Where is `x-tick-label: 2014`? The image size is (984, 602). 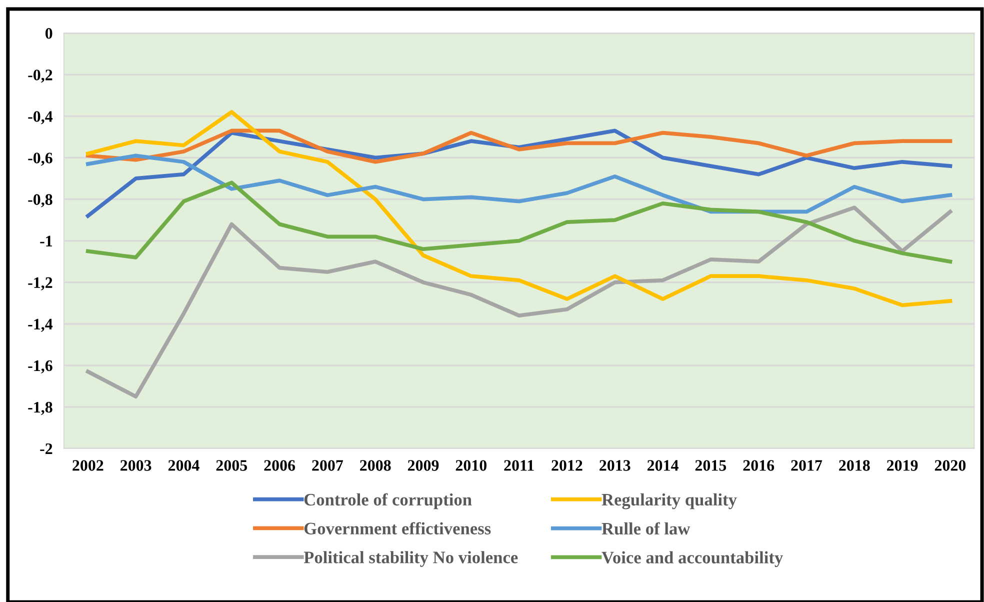 x-tick-label: 2014 is located at coordinates (662, 465).